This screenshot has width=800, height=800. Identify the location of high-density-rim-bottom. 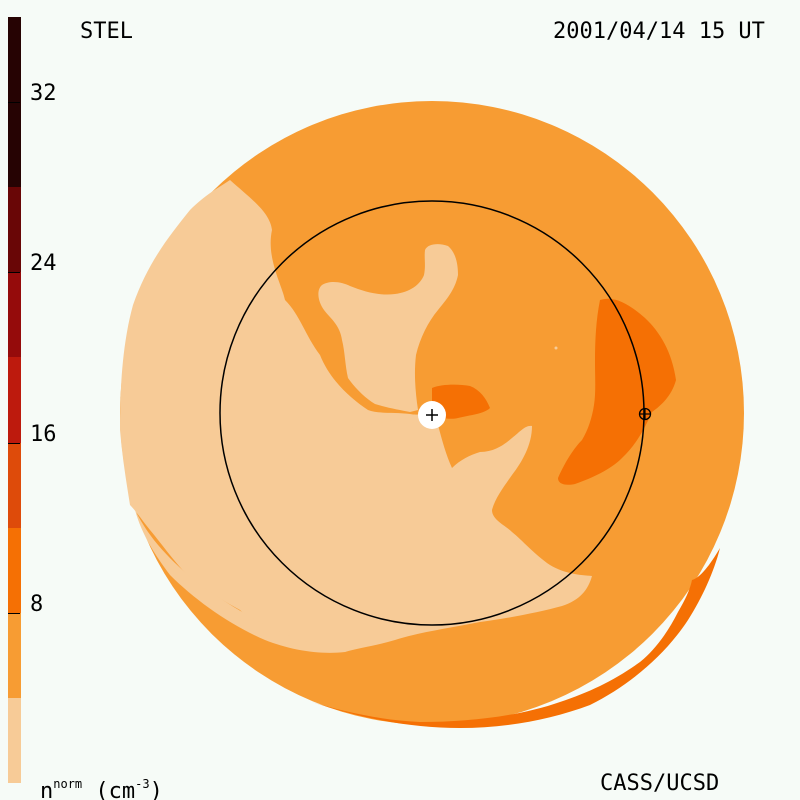
(516, 638).